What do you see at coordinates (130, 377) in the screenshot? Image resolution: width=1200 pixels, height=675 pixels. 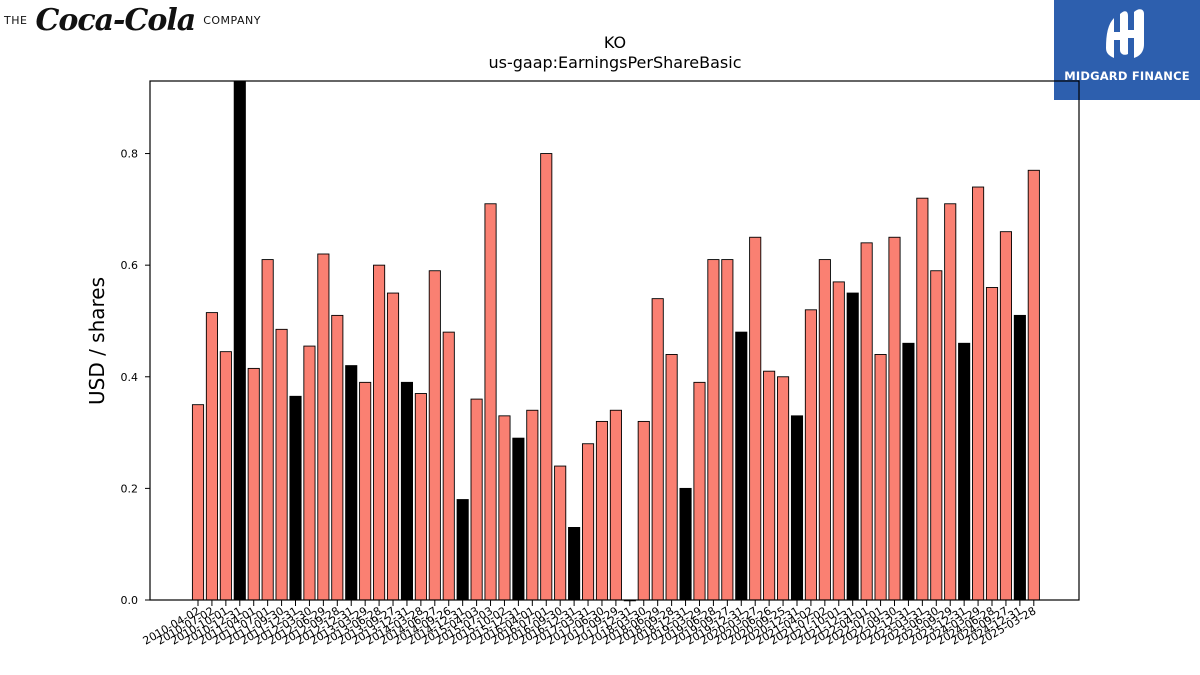 I see `y-tick-label: 0.4` at bounding box center [130, 377].